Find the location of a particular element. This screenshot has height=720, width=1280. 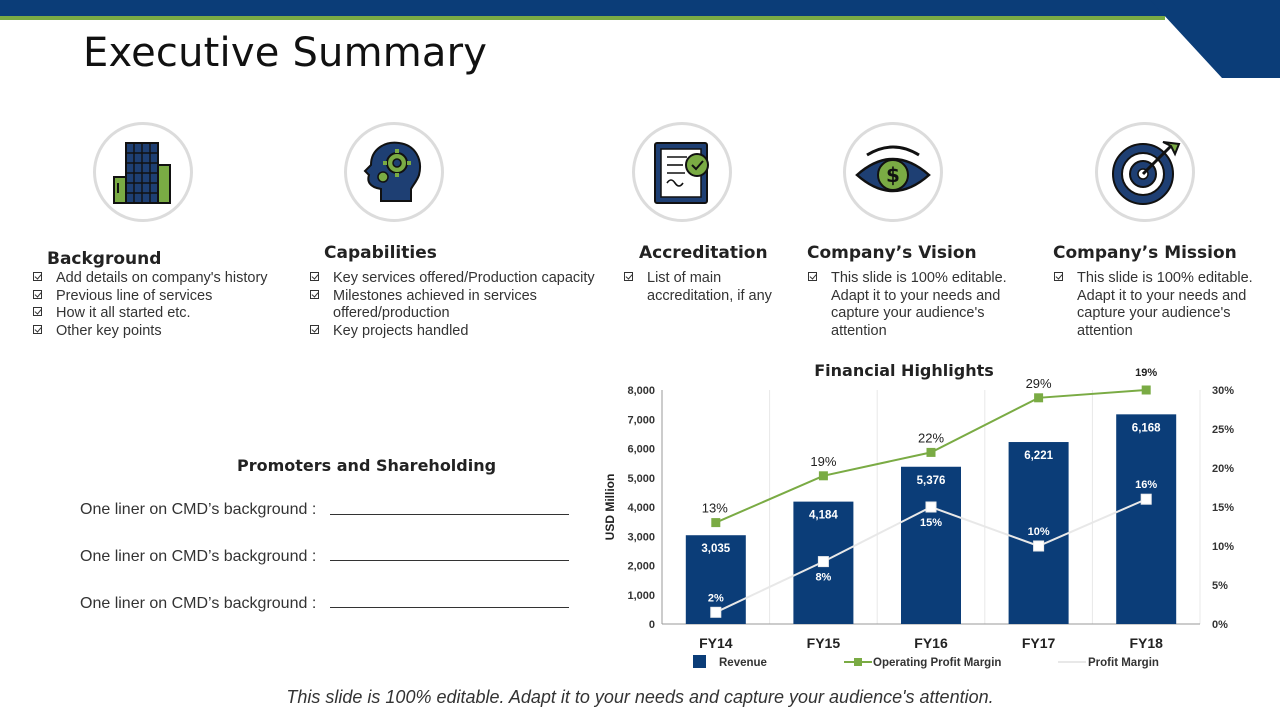

accreditation-list: List of main accreditation, if any is located at coordinates (699, 287).